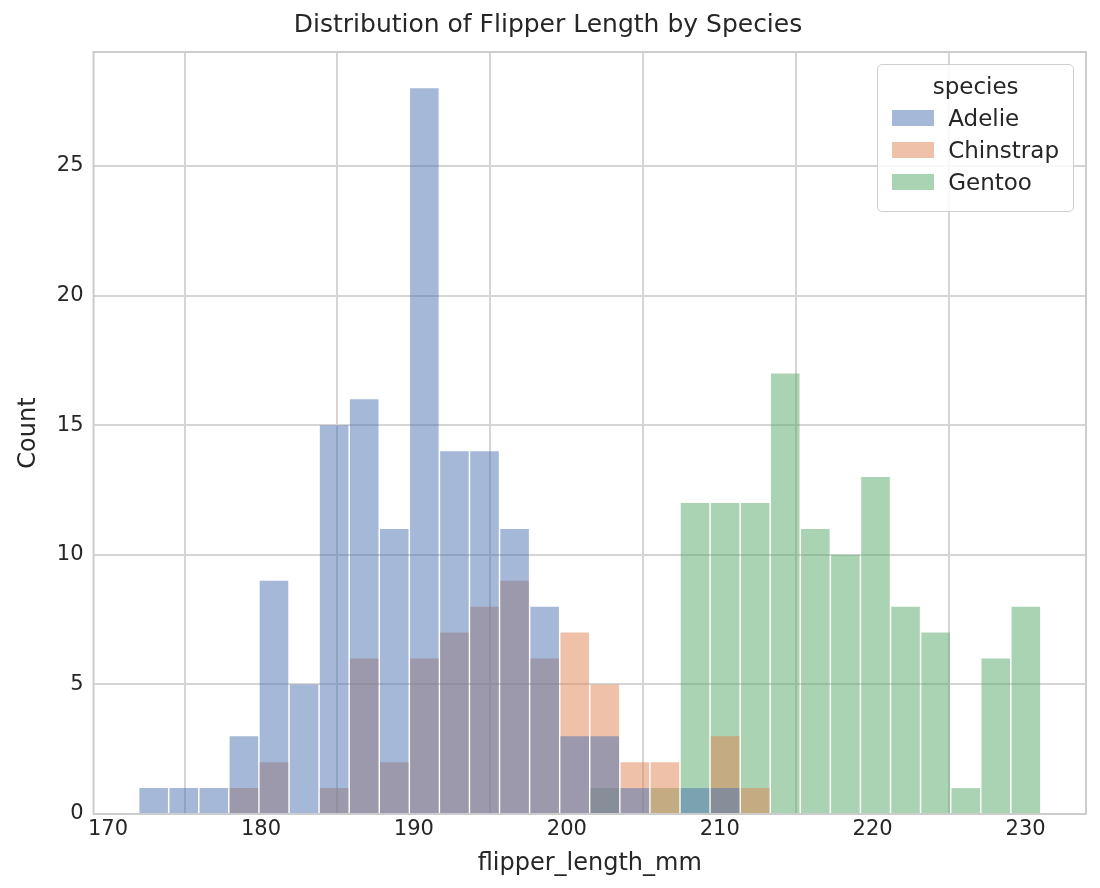 The height and width of the screenshot is (888, 1100). What do you see at coordinates (70, 294) in the screenshot?
I see `y-tick-label: 20` at bounding box center [70, 294].